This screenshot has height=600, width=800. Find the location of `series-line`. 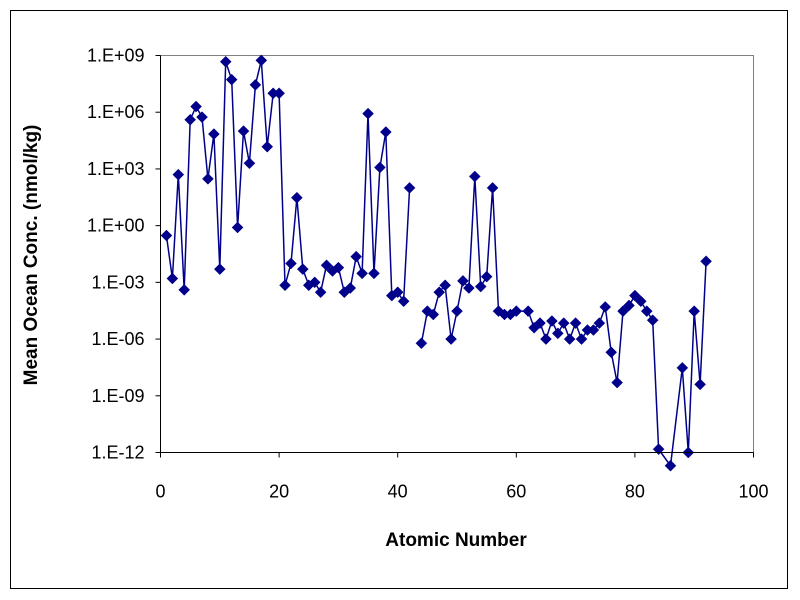

series-line is located at coordinates (288, 182).